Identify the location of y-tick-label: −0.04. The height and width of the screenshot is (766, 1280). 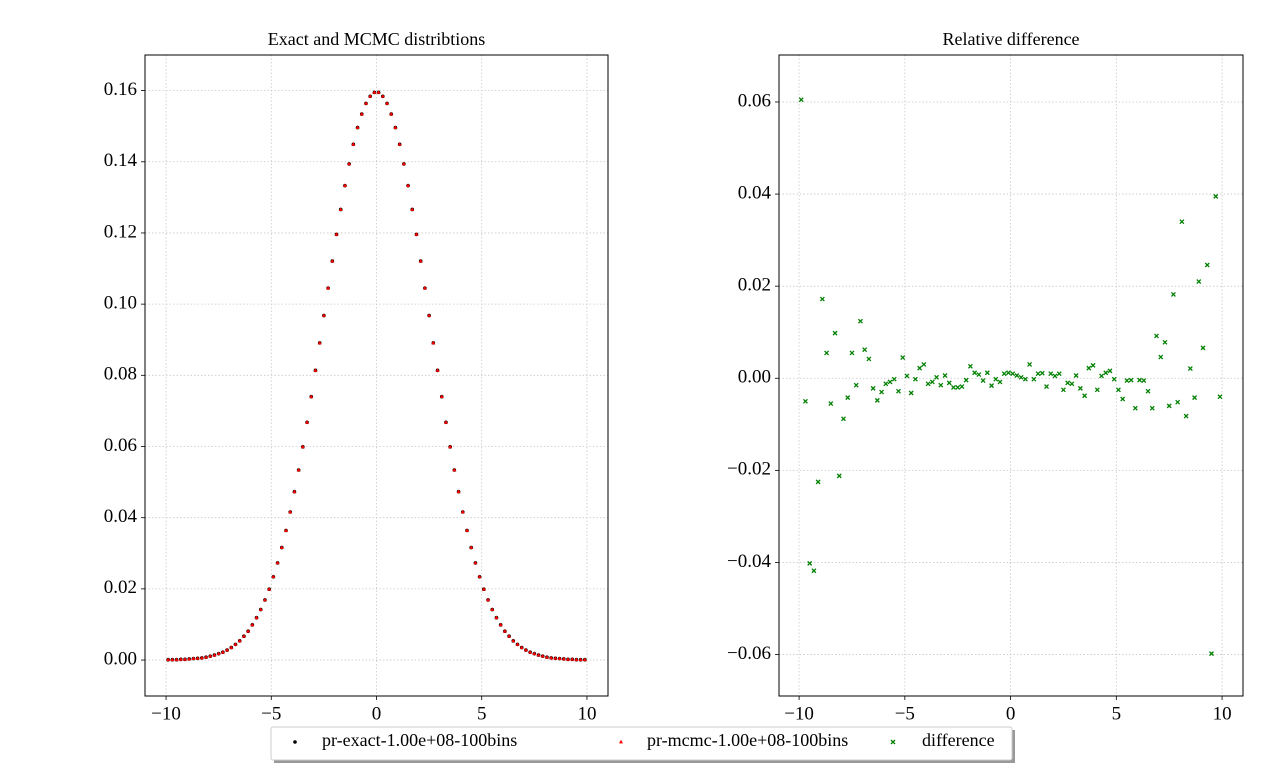
(749, 561).